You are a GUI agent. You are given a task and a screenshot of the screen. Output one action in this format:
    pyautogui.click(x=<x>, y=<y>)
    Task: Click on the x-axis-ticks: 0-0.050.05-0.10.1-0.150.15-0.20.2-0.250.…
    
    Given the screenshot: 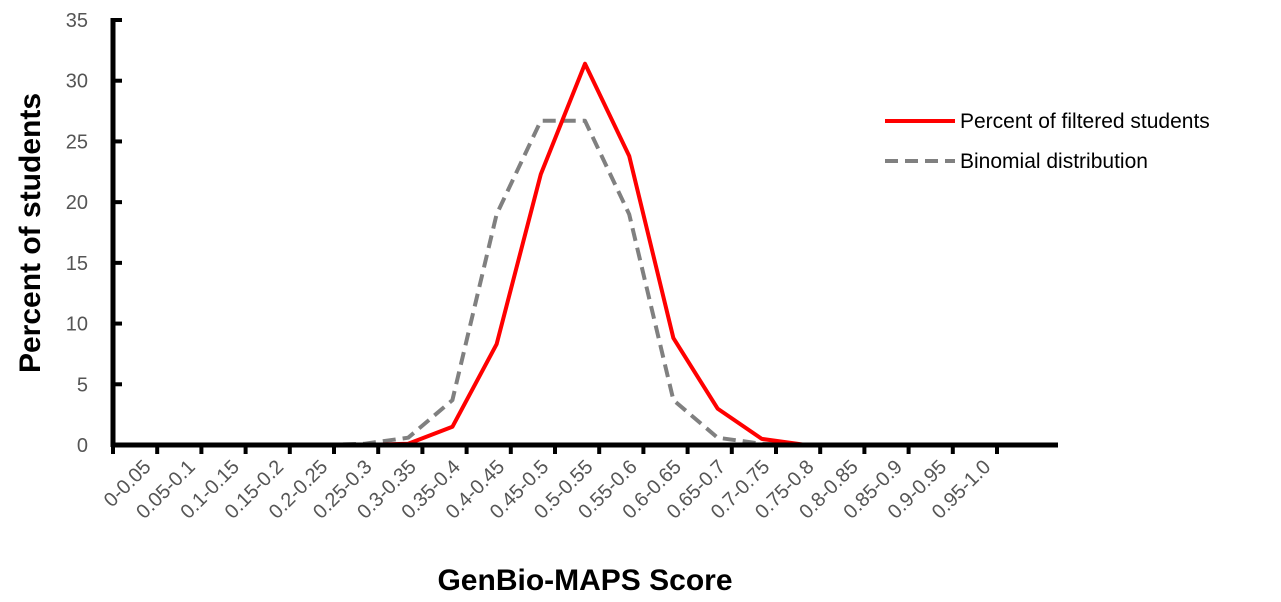 What is the action you would take?
    pyautogui.click(x=549, y=484)
    